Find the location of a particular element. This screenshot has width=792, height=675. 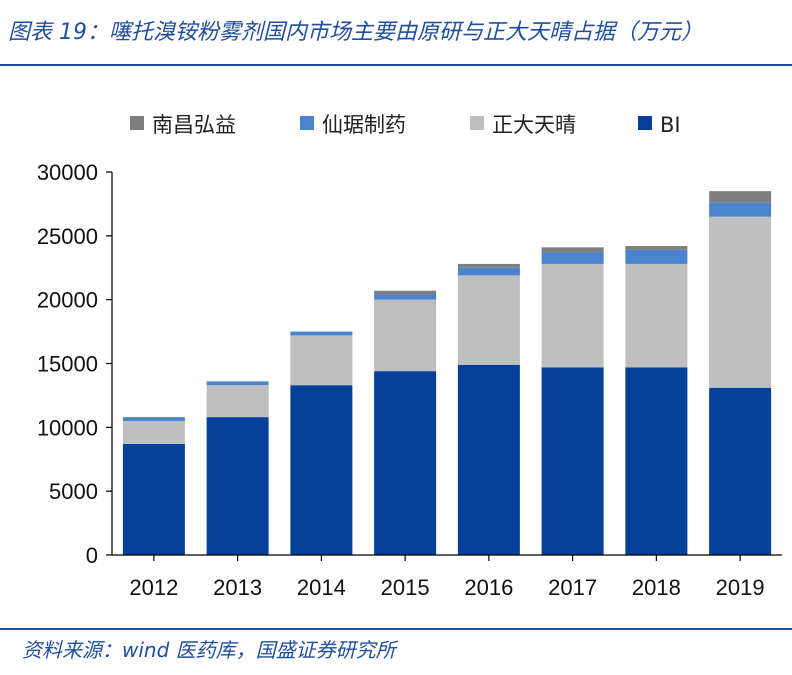

x-tick-label: 2017 is located at coordinates (572, 587).